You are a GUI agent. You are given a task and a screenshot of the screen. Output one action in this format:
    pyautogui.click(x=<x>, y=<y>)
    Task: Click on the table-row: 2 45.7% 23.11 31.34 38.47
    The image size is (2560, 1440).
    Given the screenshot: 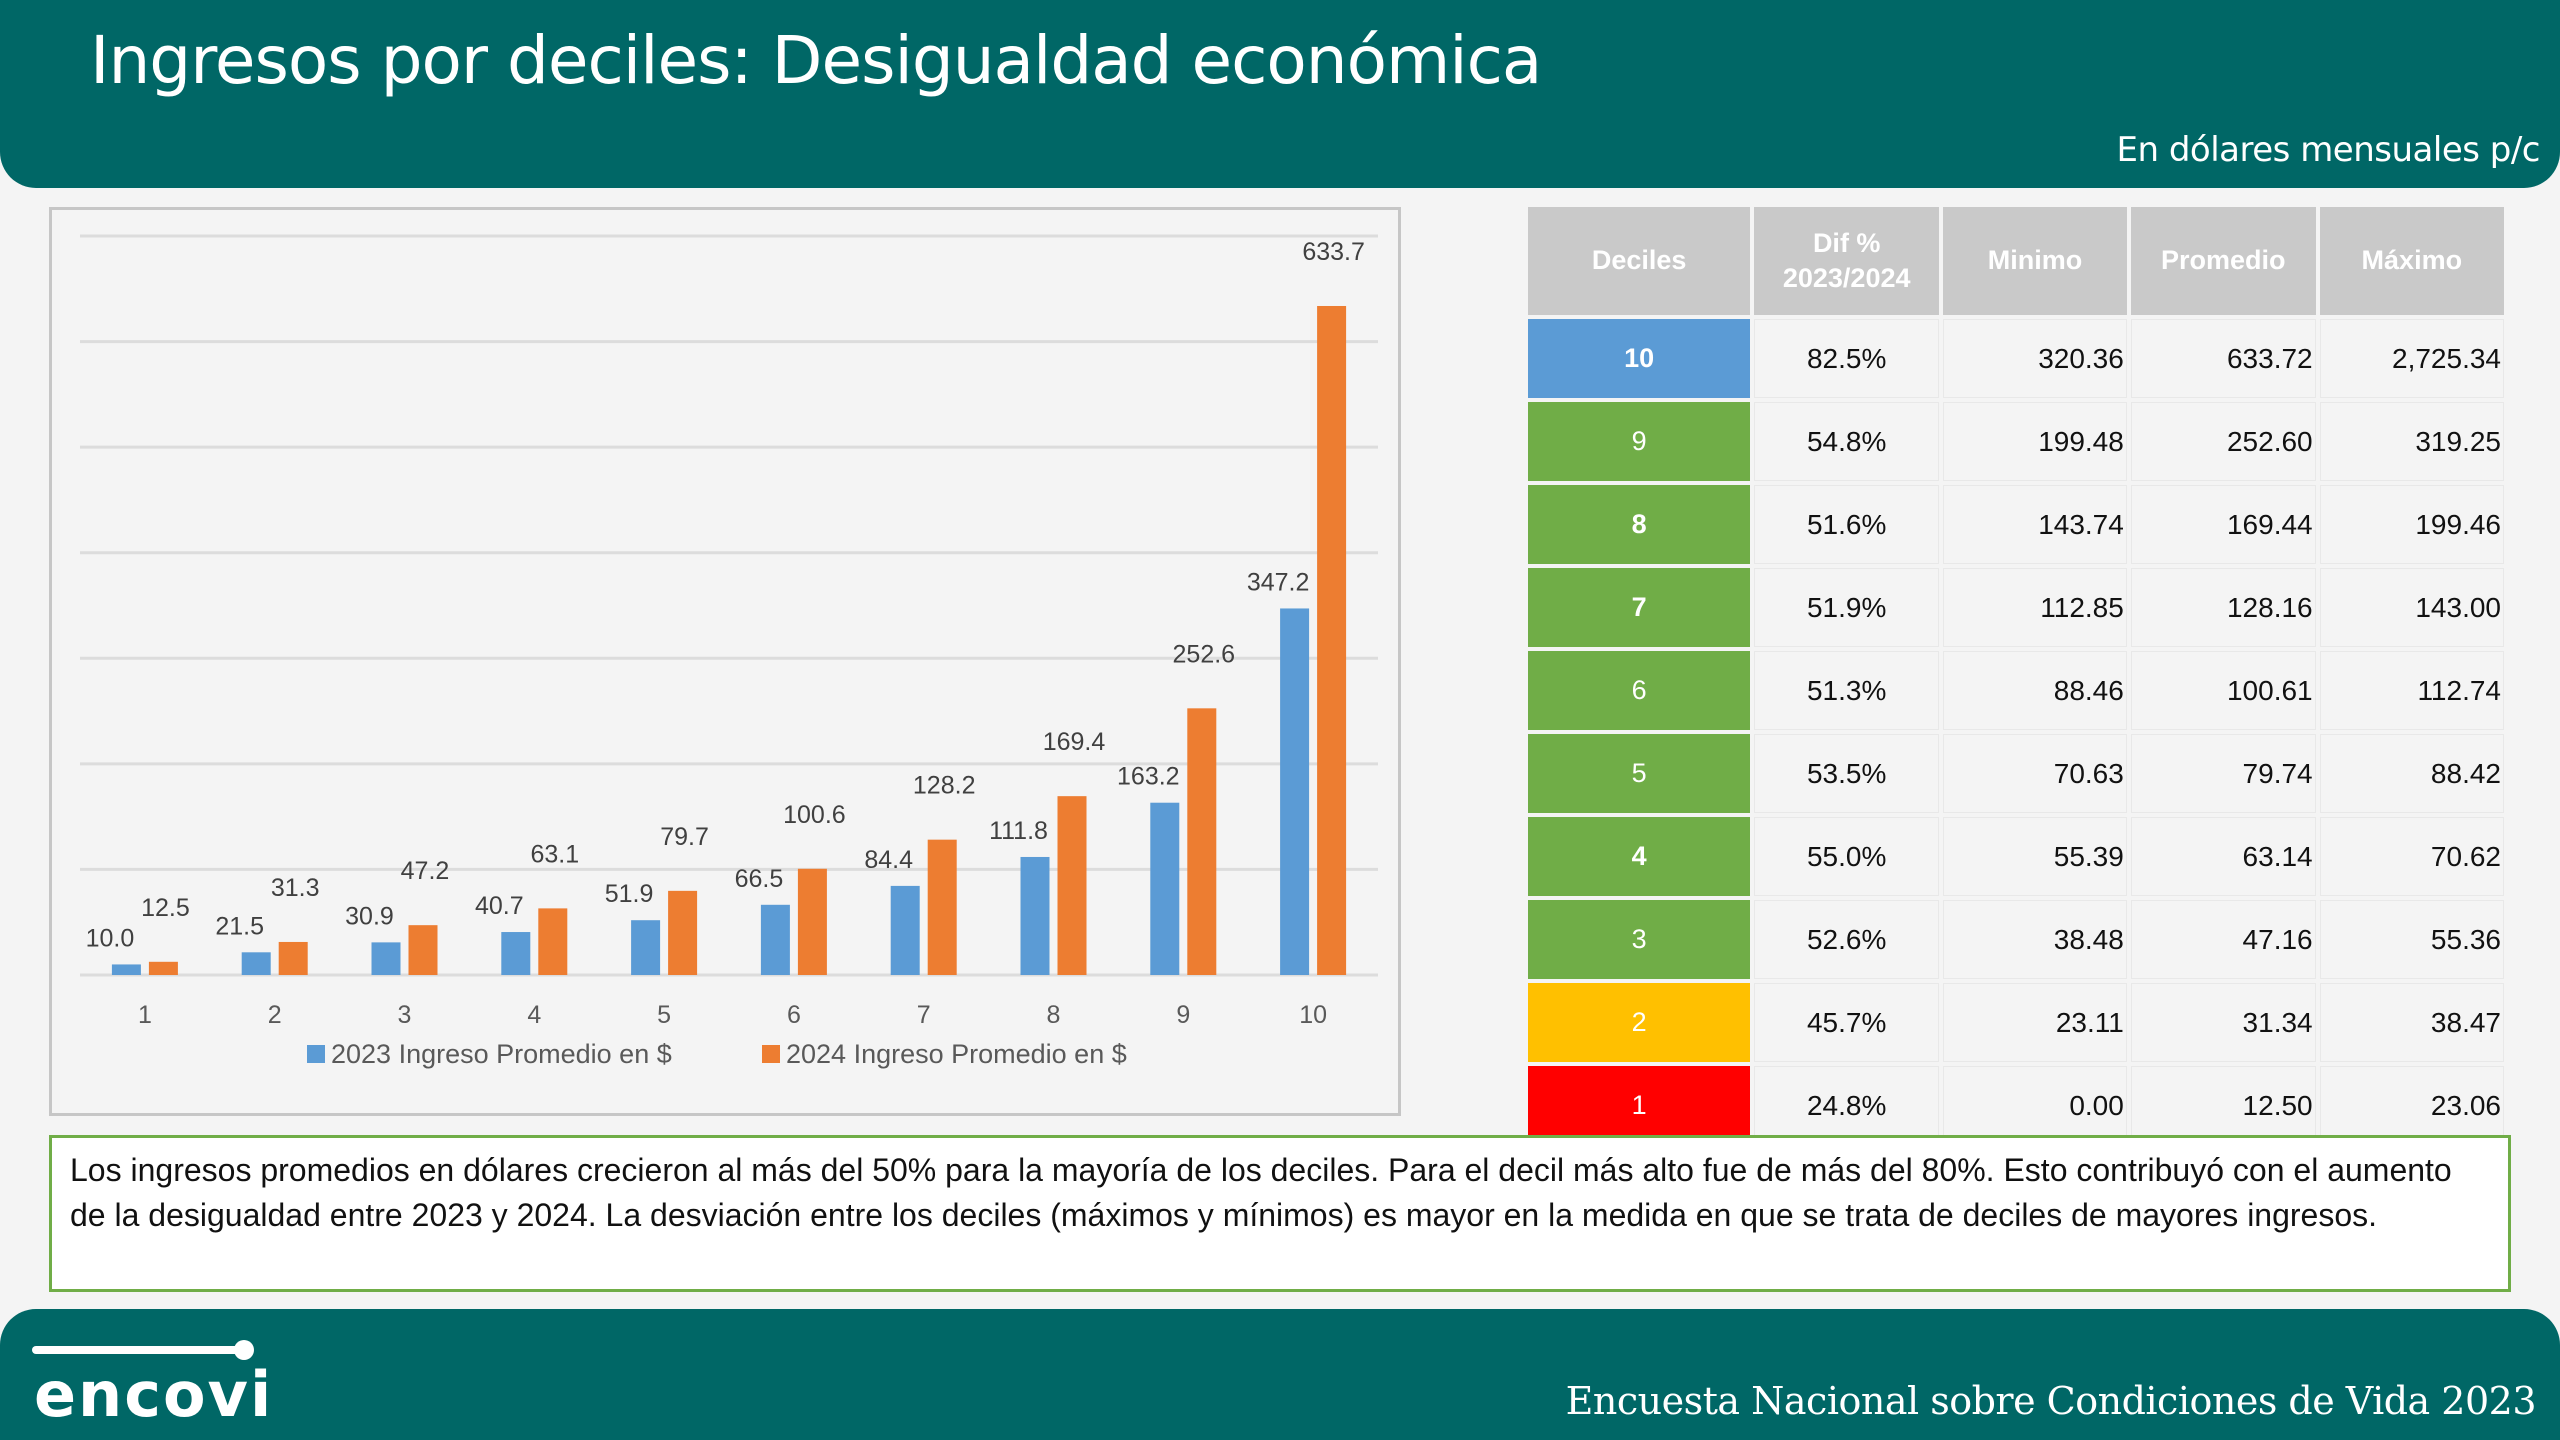 What is the action you would take?
    pyautogui.click(x=2016, y=1022)
    